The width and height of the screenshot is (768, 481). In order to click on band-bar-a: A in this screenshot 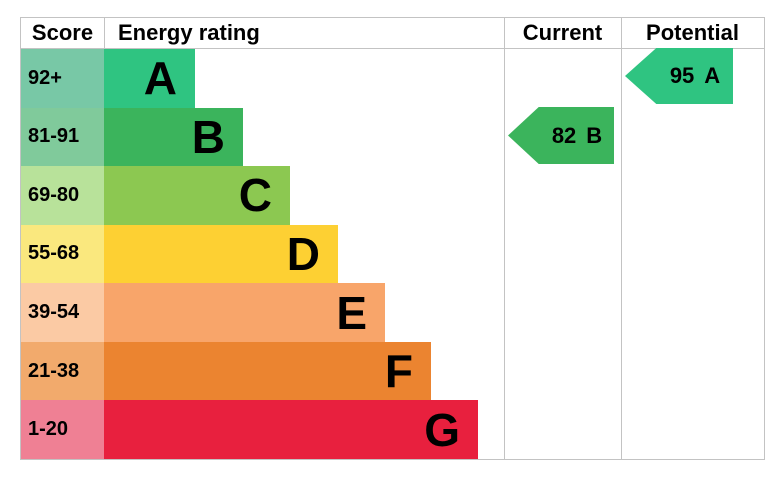, I will do `click(149, 78)`.